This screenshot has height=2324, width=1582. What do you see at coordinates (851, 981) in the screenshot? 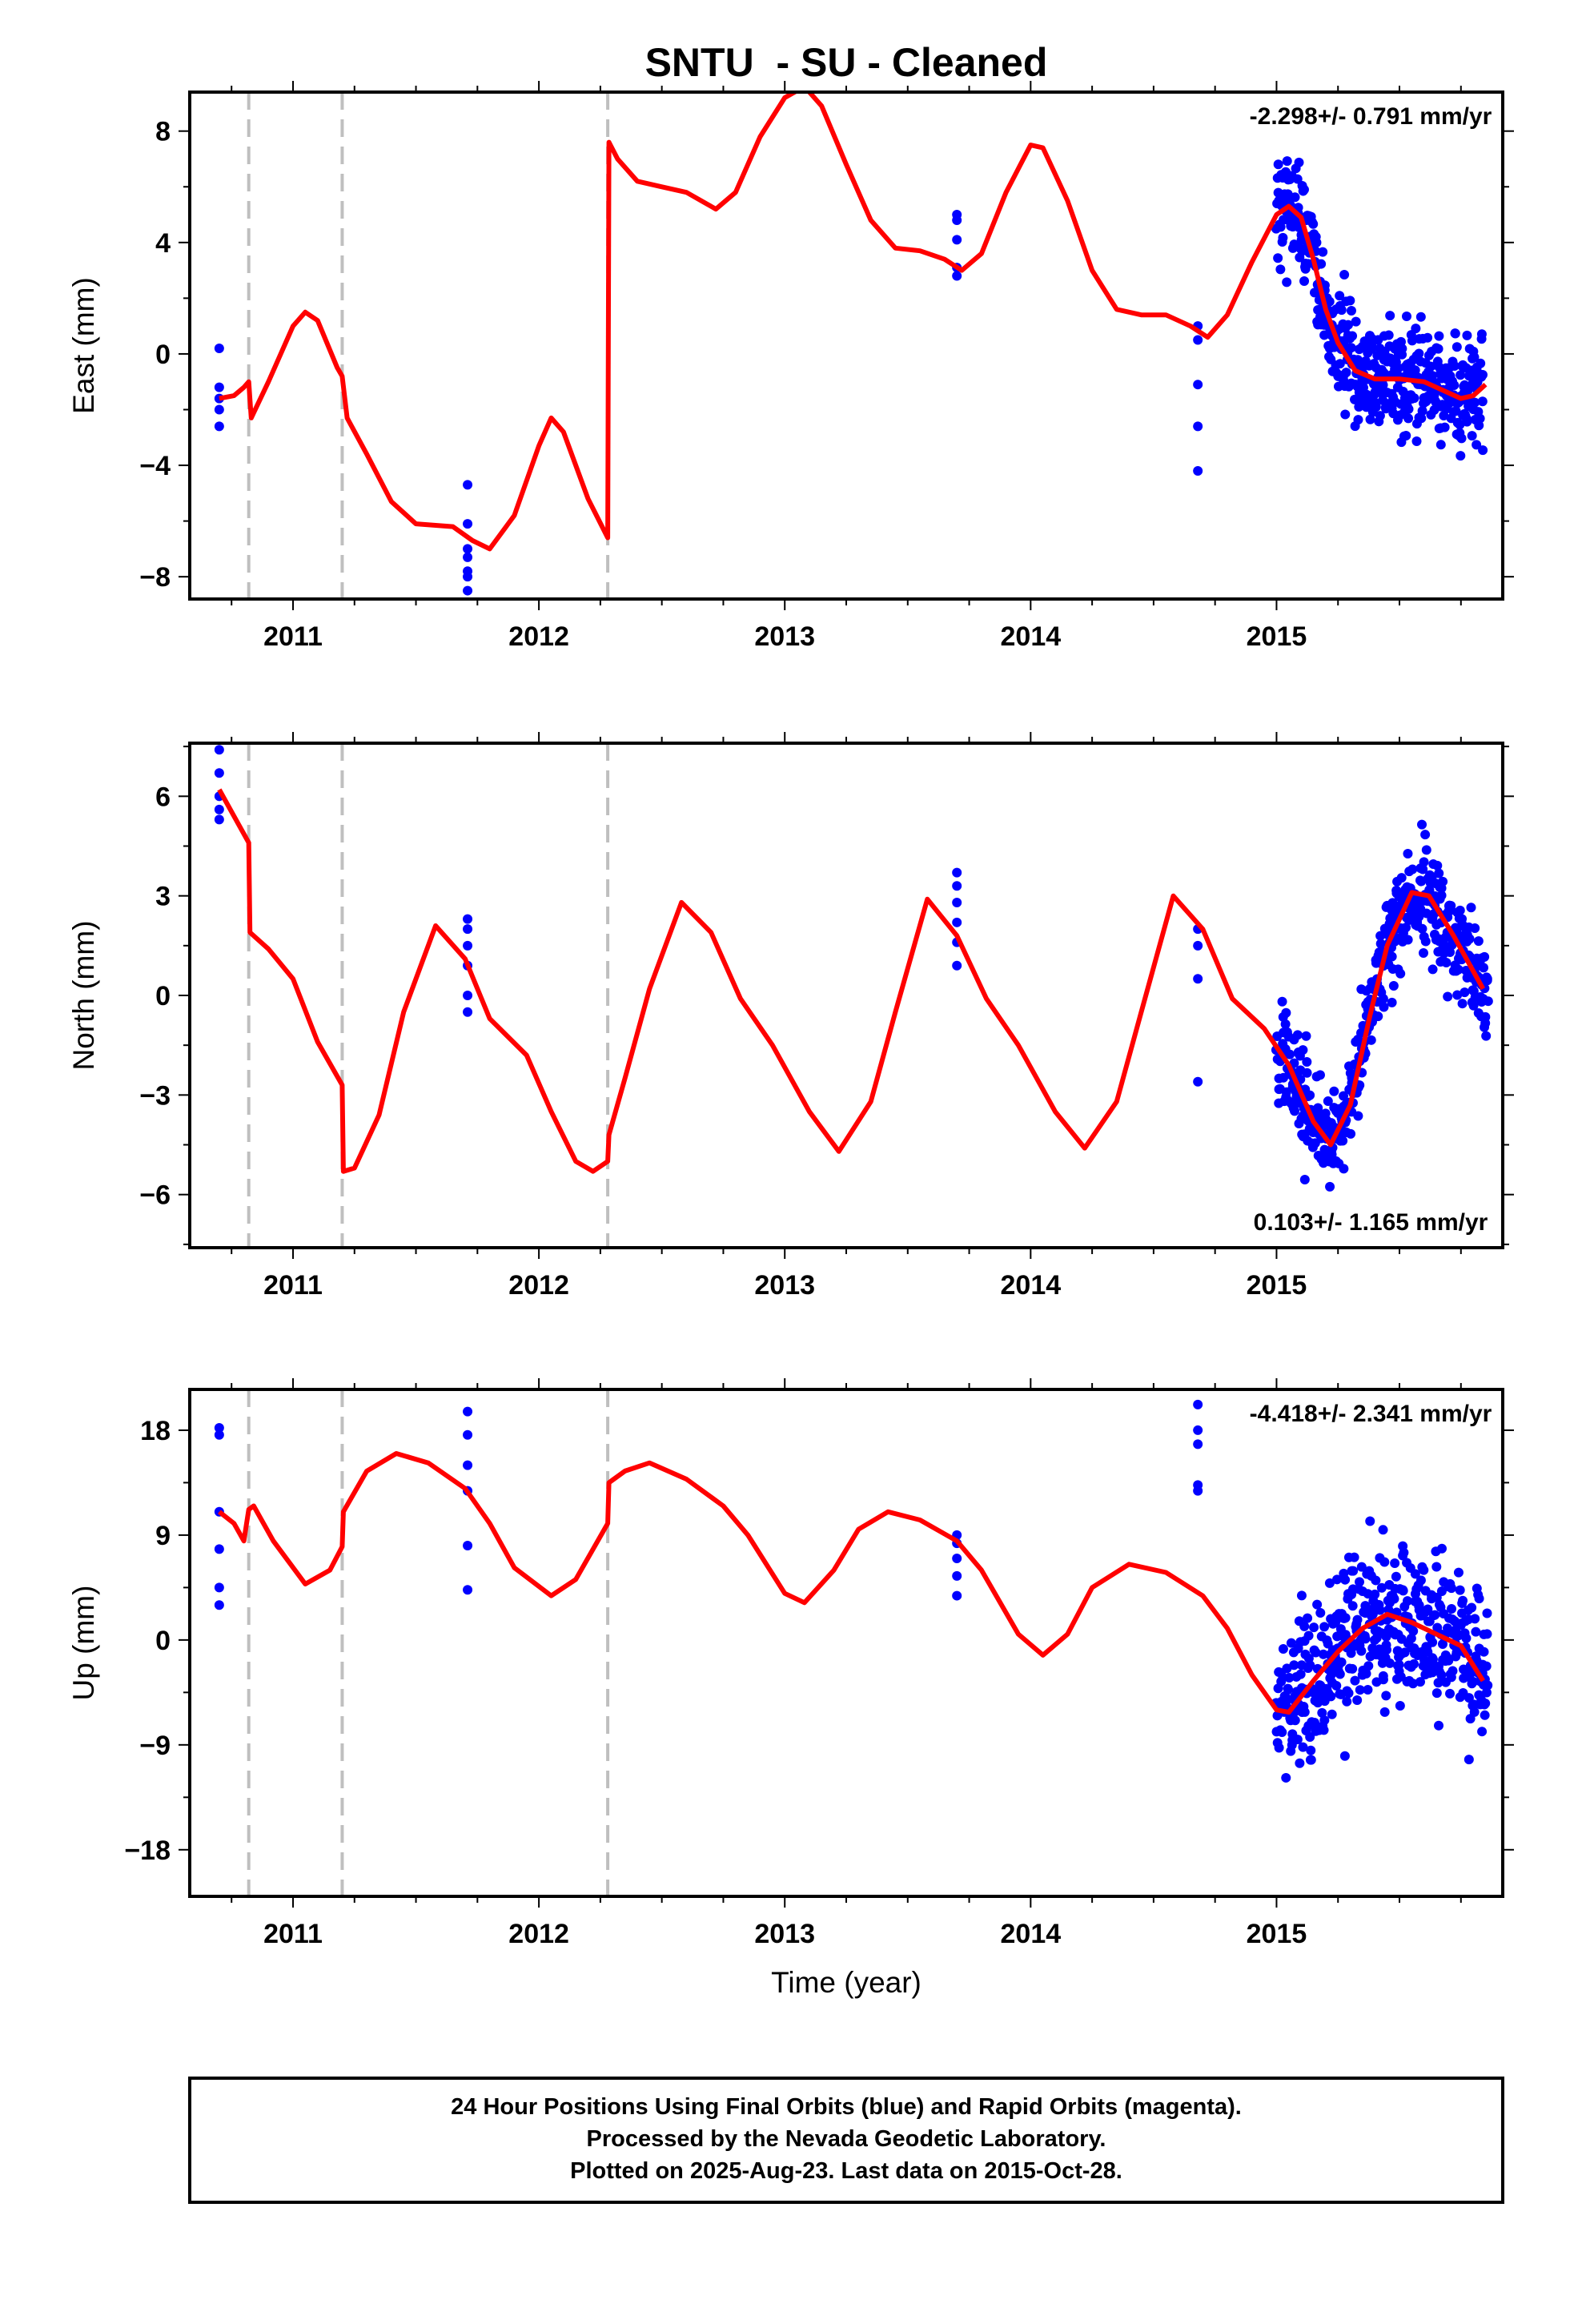
I see `model-fit-line` at bounding box center [851, 981].